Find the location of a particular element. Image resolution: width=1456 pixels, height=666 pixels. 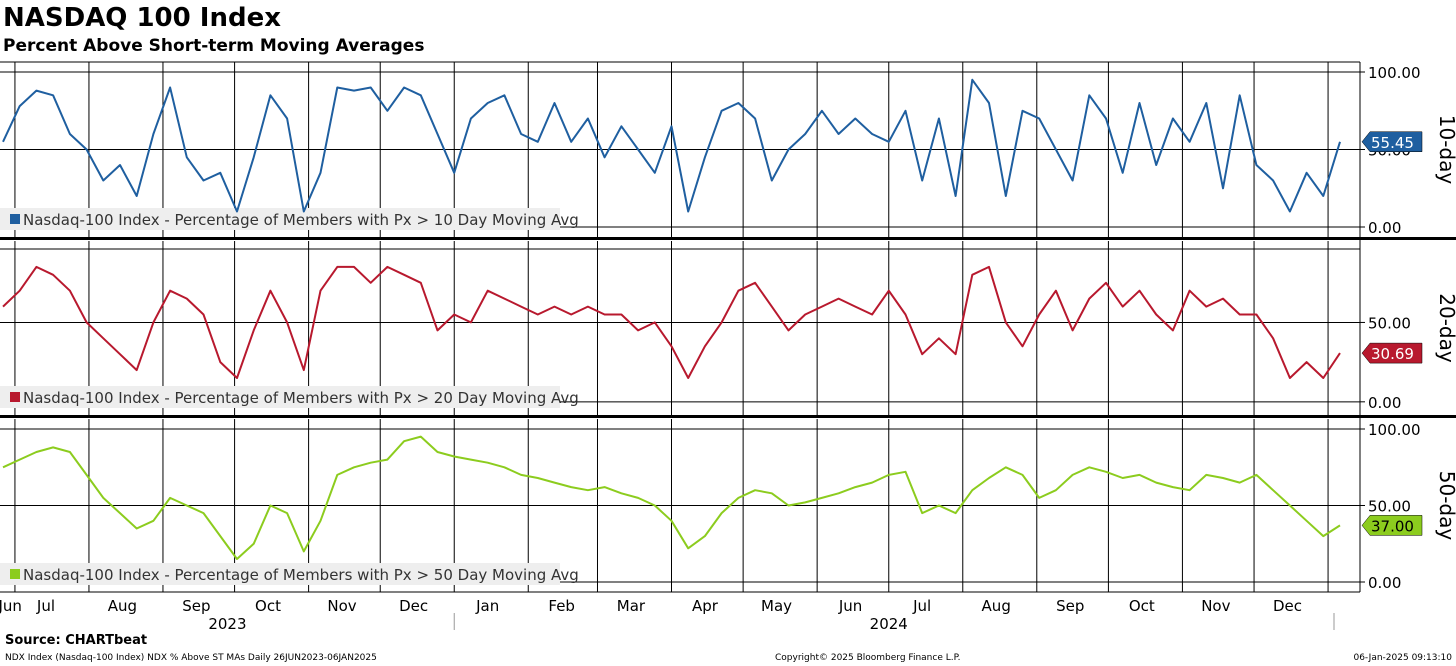

last-value-label: 30.69 is located at coordinates (1392, 354).